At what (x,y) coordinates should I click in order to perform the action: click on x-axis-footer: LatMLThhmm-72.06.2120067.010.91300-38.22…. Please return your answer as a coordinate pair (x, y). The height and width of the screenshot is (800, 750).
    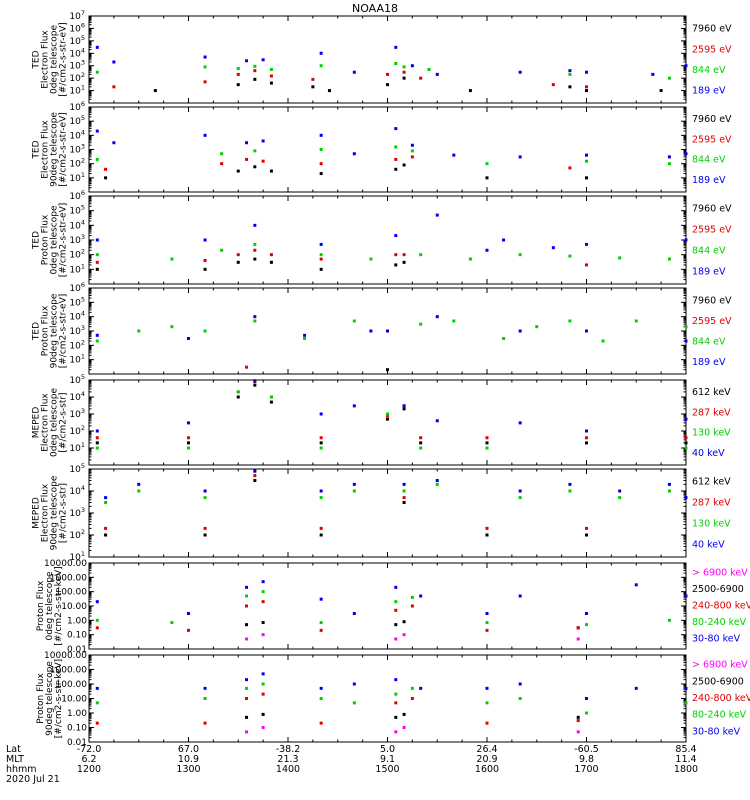
    Looking at the image, I should click on (352, 764).